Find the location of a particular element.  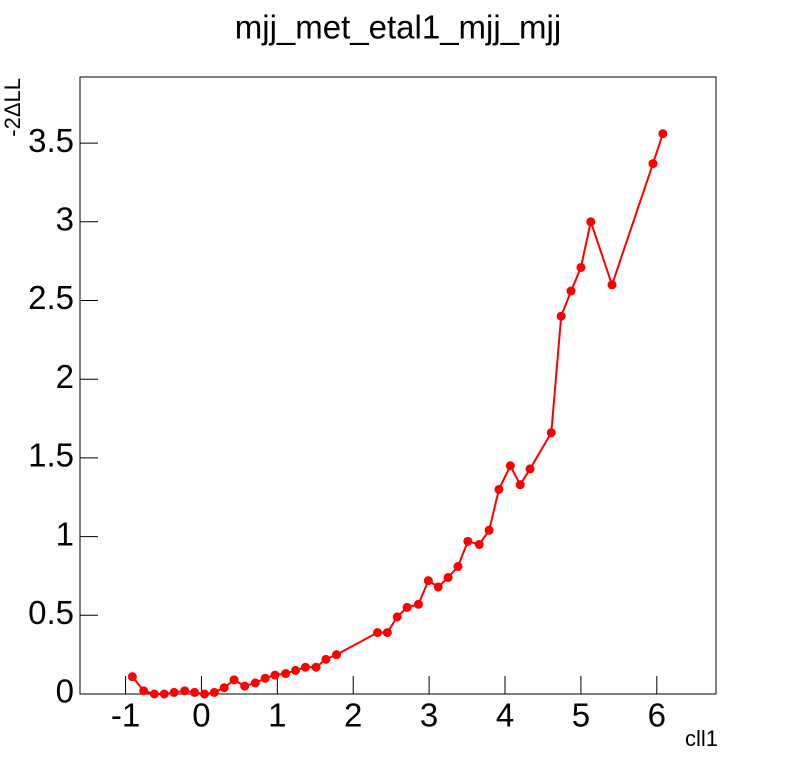

x-tick-label: 3 is located at coordinates (429, 715).